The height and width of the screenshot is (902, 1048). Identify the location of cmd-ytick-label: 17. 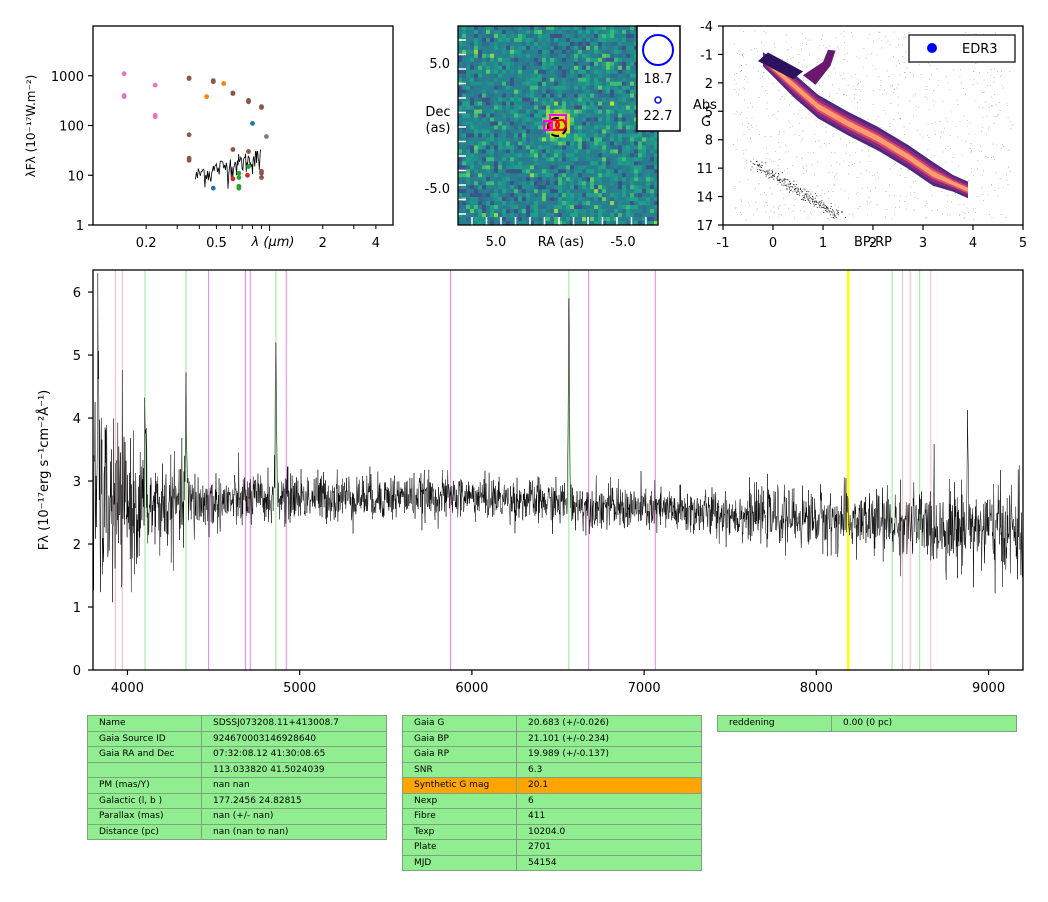
(704, 226).